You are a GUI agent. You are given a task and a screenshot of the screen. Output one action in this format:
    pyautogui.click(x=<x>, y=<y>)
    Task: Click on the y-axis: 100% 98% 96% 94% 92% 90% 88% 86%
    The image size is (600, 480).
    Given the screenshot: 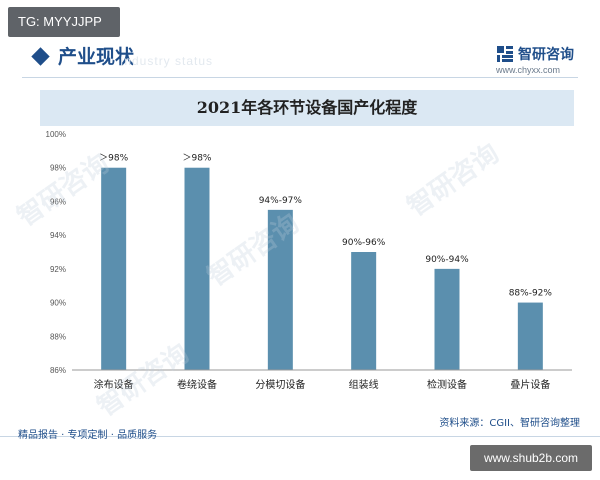 What is the action you would take?
    pyautogui.click(x=56, y=252)
    